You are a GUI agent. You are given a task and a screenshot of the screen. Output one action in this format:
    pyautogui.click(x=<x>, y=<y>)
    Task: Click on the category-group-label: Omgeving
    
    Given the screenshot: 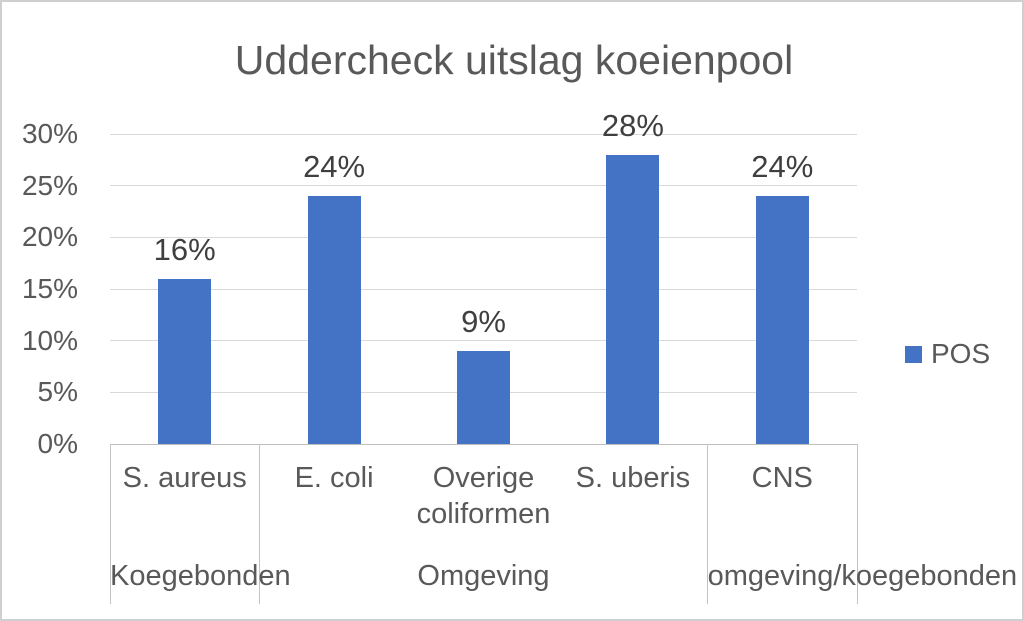 What is the action you would take?
    pyautogui.click(x=483, y=576)
    